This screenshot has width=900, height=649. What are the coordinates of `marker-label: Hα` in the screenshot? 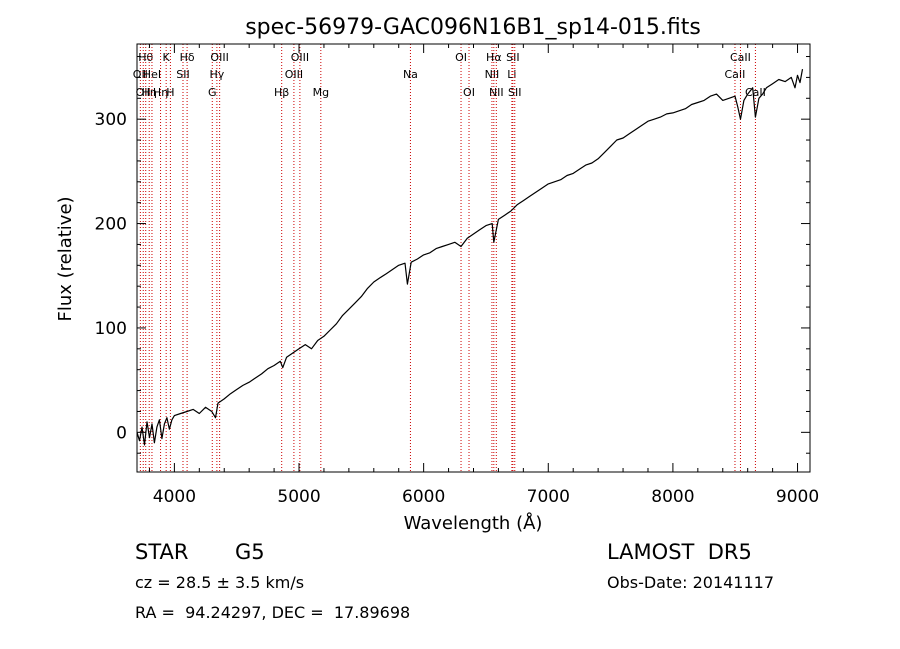 It's located at (494, 57).